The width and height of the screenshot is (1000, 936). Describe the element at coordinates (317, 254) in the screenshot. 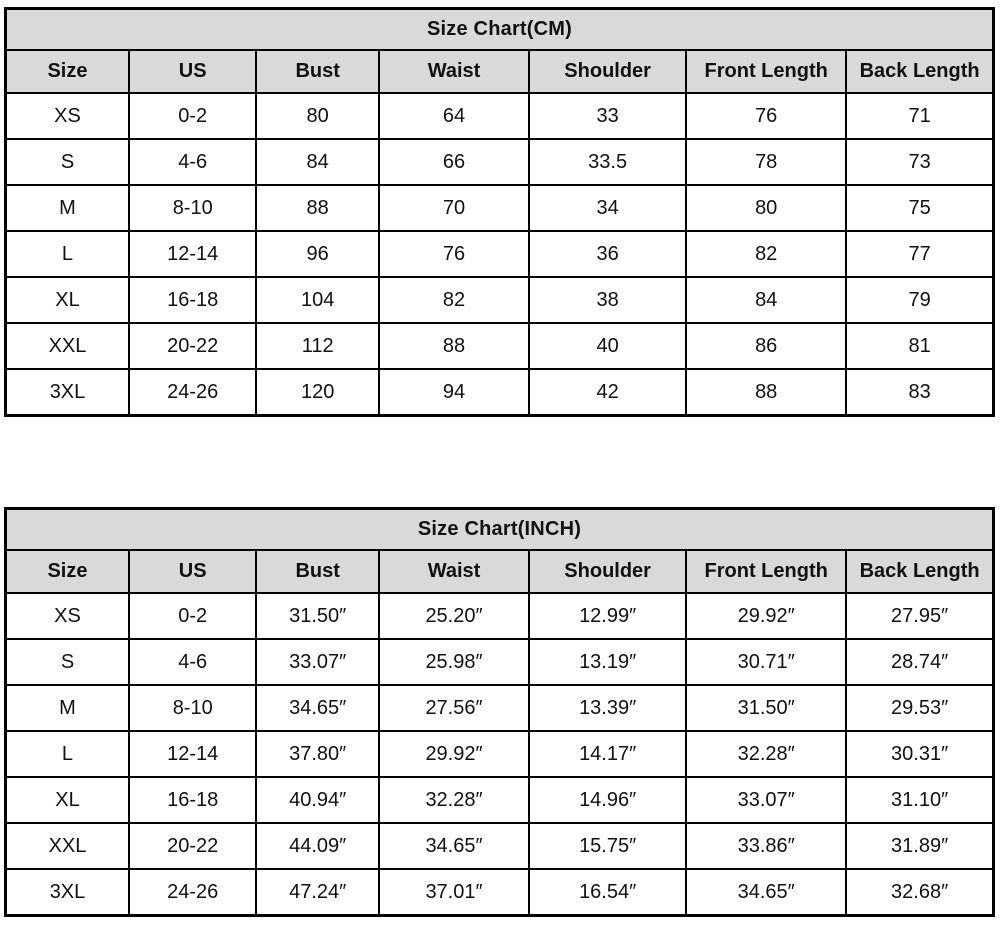

I see `table-cell: 96` at that location.